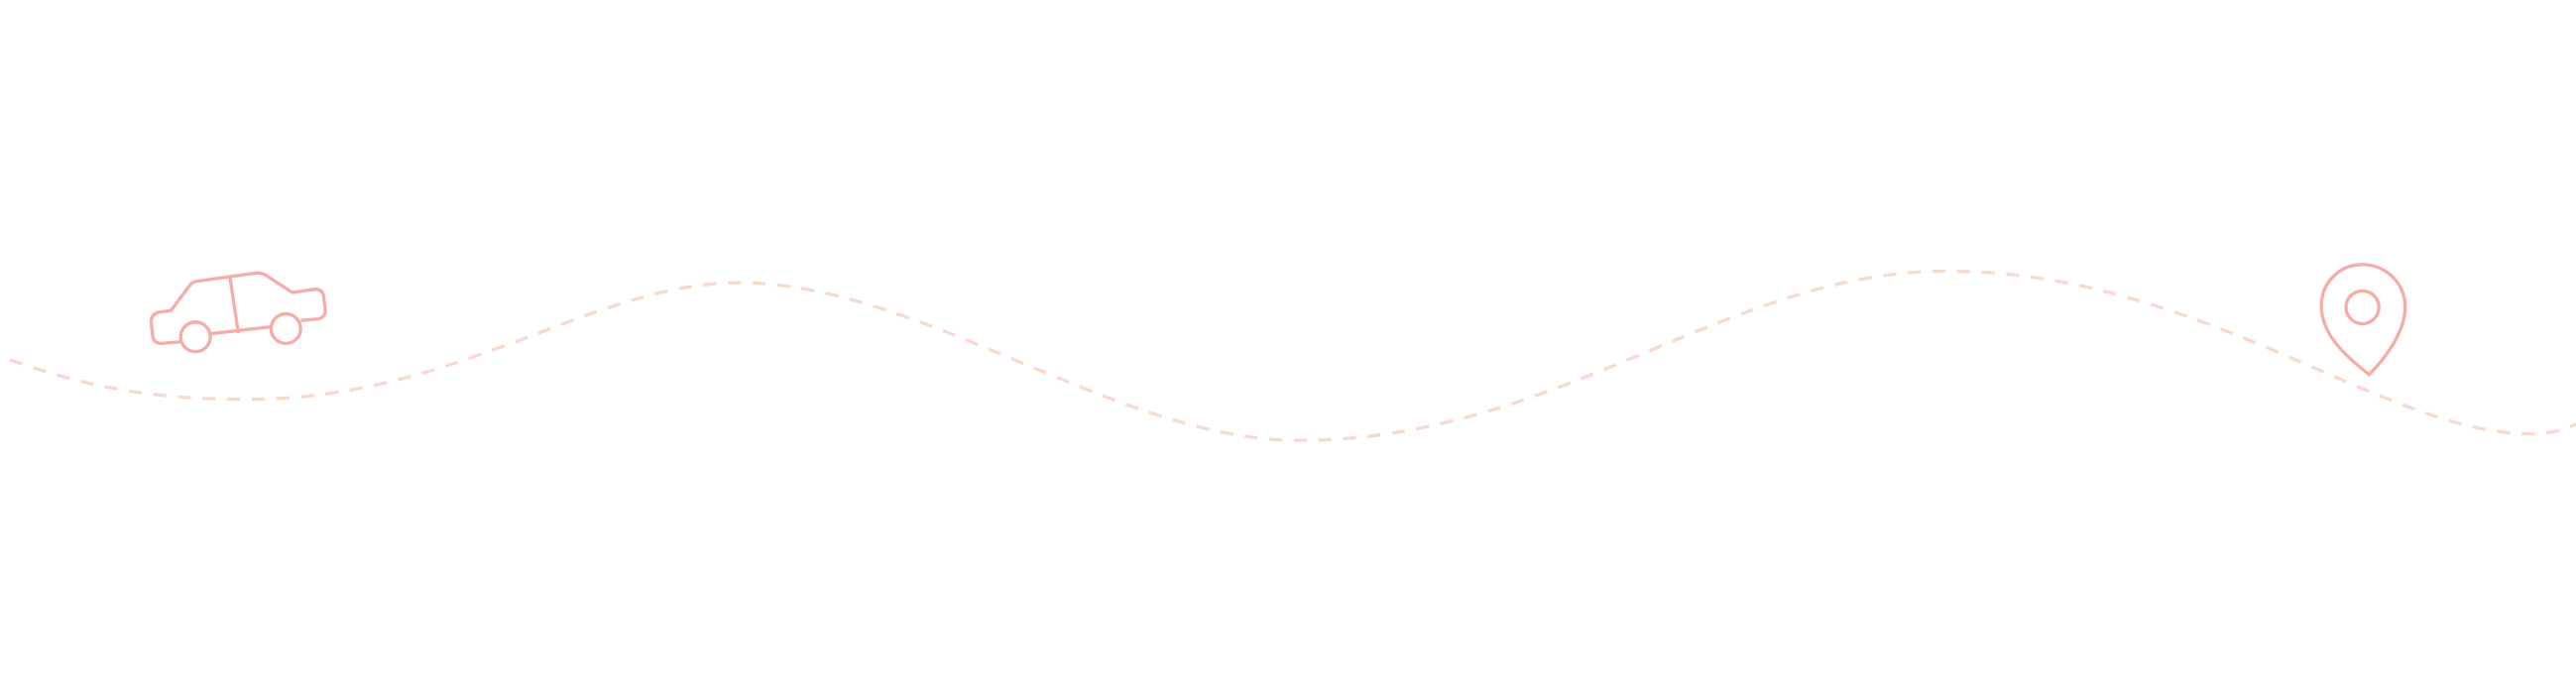 The width and height of the screenshot is (2576, 700). I want to click on pin-outline, so click(2363, 320).